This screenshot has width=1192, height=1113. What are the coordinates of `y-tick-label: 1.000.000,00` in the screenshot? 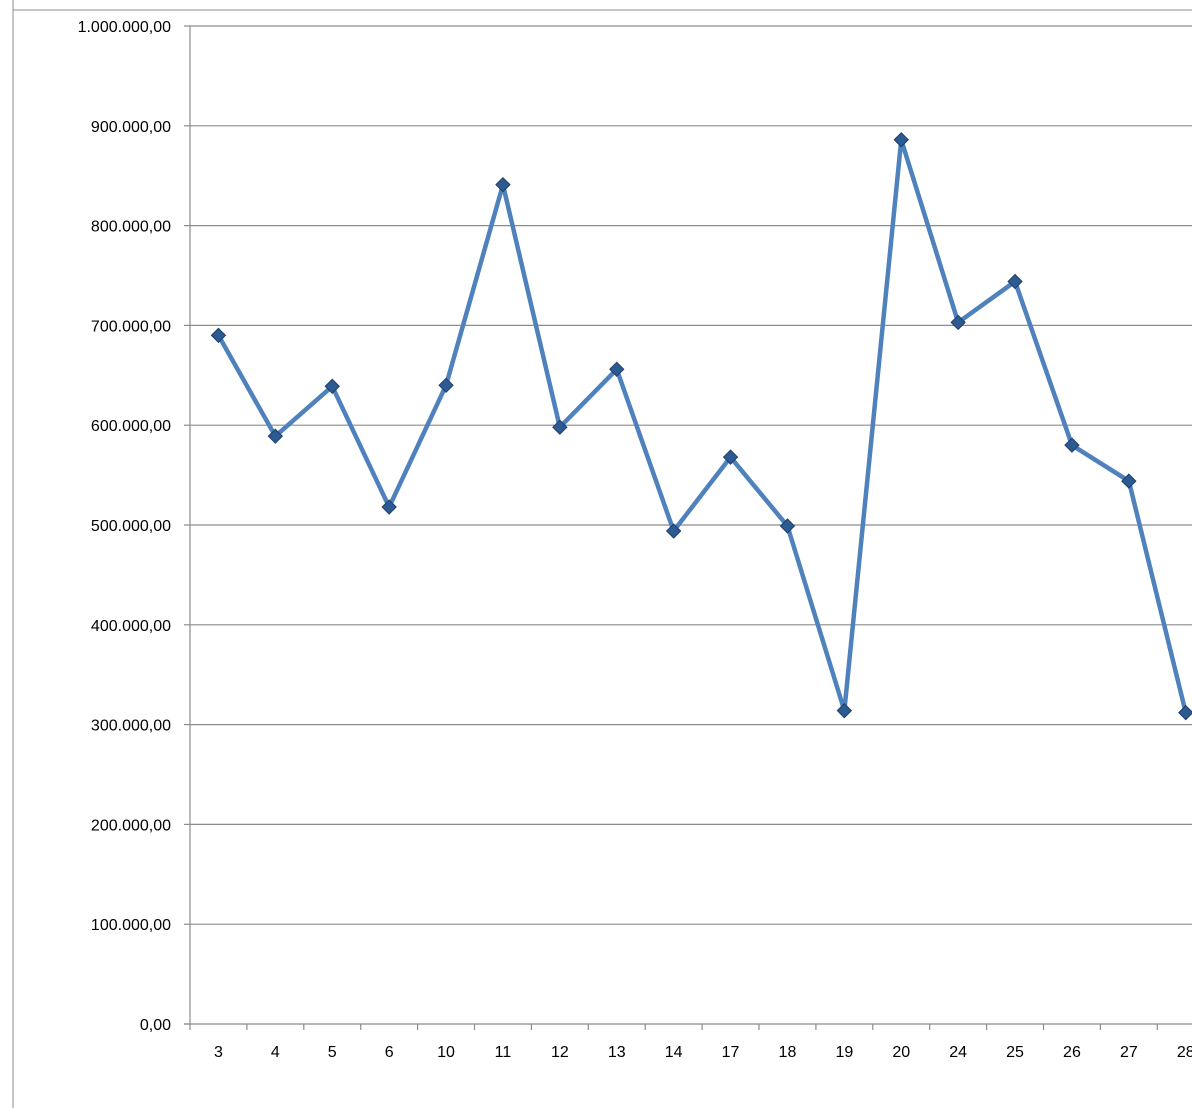 It's located at (125, 27).